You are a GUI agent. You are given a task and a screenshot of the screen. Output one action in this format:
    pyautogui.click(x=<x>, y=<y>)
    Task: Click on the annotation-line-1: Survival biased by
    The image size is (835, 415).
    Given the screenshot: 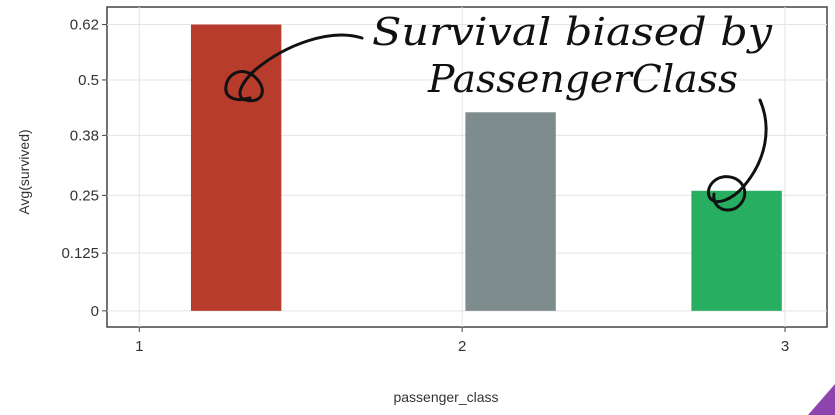 What is the action you would take?
    pyautogui.click(x=572, y=32)
    